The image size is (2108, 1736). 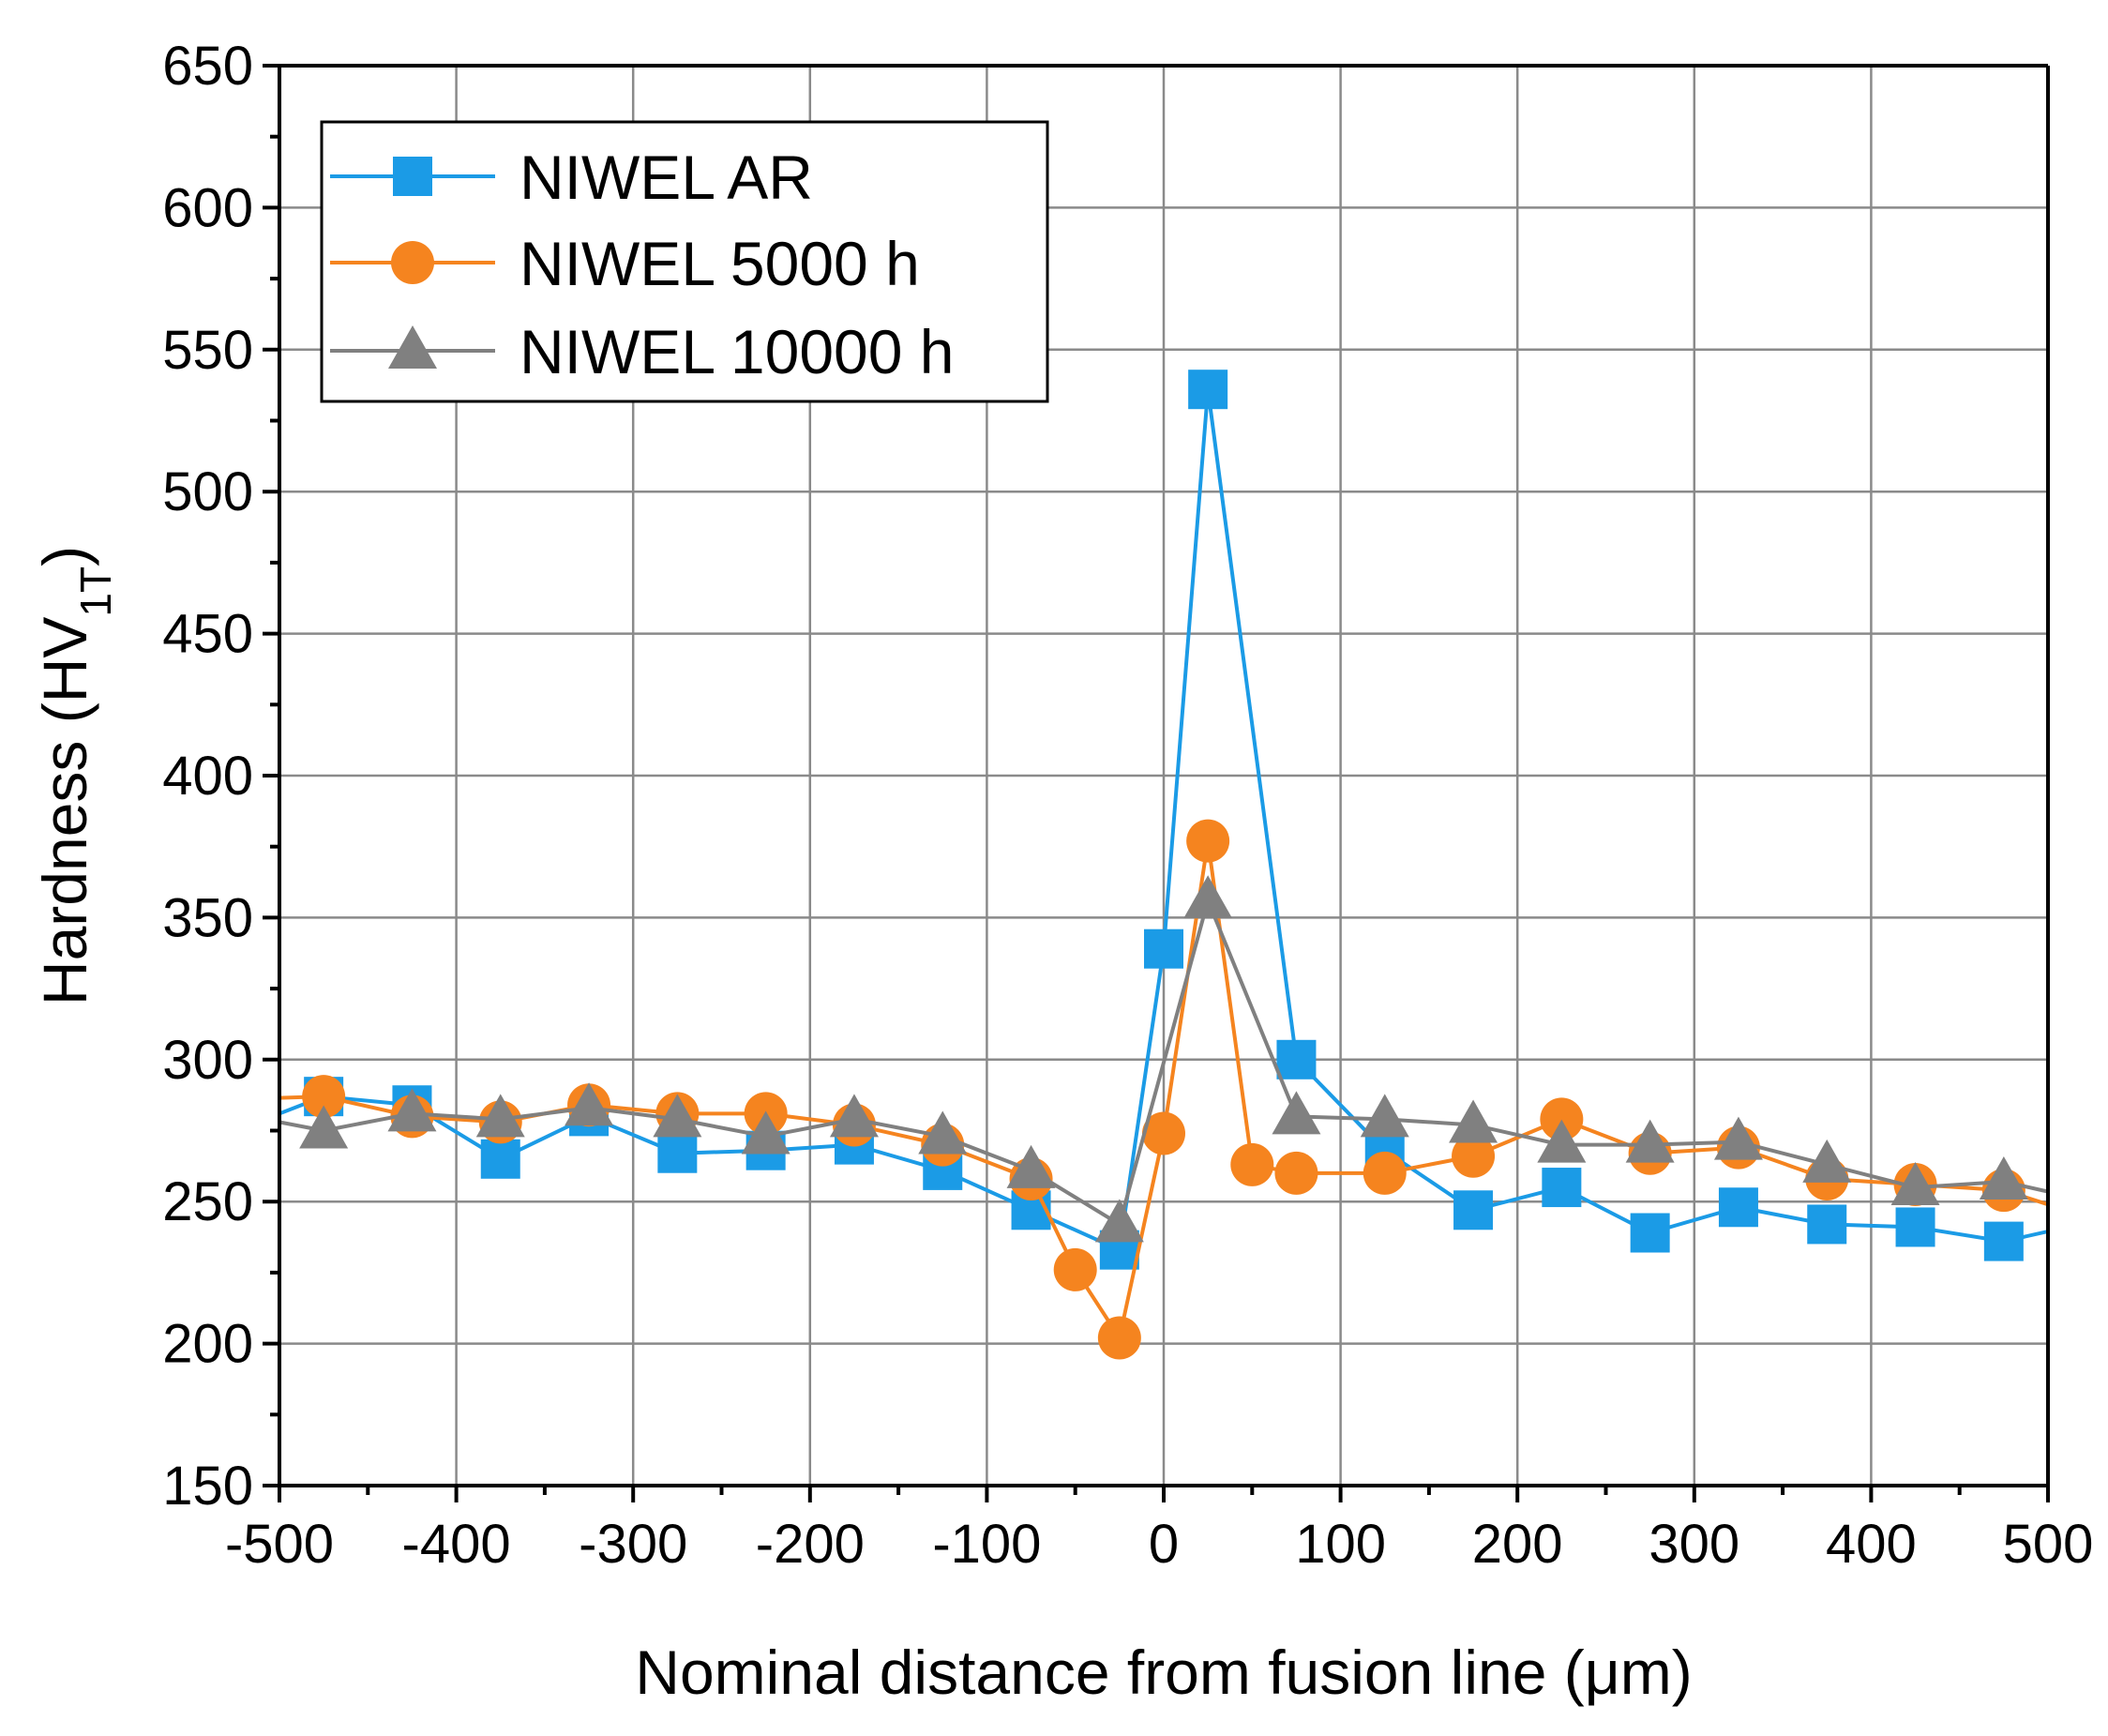 I want to click on legend-label: NIWEL AR, so click(x=666, y=177).